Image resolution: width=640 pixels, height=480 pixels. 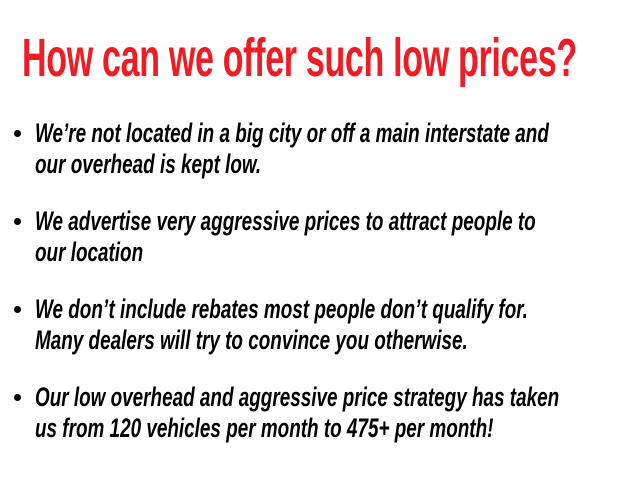 What do you see at coordinates (89, 252) in the screenshot?
I see `bullet-text: our location` at bounding box center [89, 252].